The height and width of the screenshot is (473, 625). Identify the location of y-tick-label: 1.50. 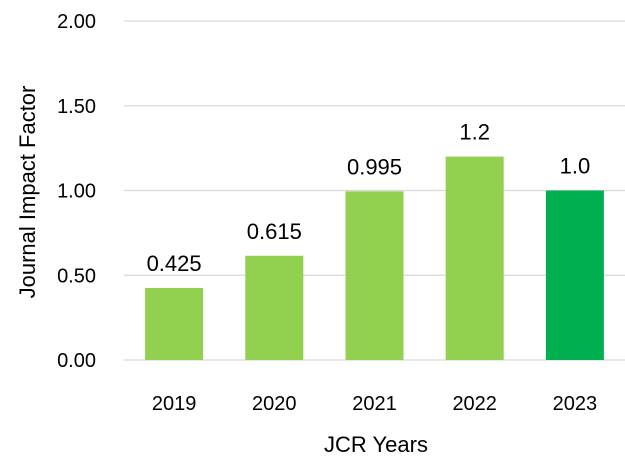
(76, 107).